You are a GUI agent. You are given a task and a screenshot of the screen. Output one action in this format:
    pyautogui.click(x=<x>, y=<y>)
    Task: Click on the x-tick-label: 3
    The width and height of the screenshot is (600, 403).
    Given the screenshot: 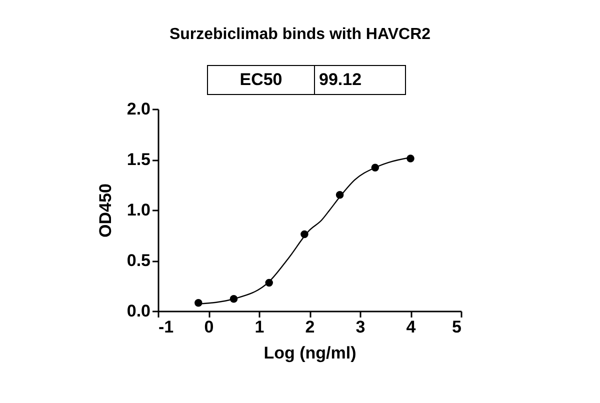 What is the action you would take?
    pyautogui.click(x=361, y=327)
    